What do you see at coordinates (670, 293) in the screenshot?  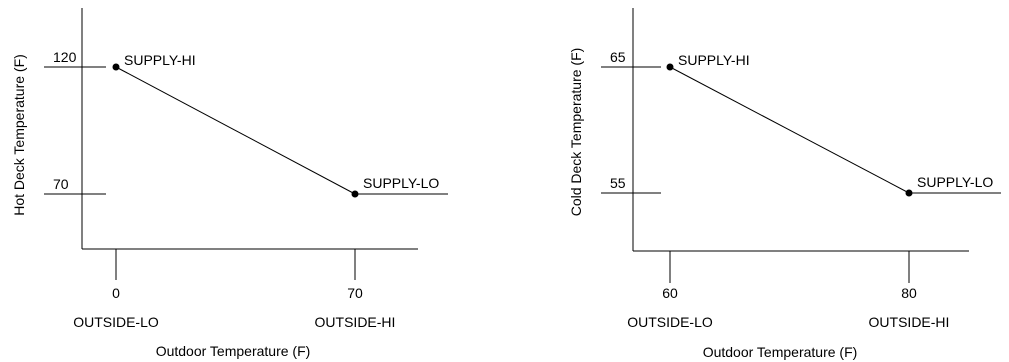 I see `x-tick-label: 60` at bounding box center [670, 293].